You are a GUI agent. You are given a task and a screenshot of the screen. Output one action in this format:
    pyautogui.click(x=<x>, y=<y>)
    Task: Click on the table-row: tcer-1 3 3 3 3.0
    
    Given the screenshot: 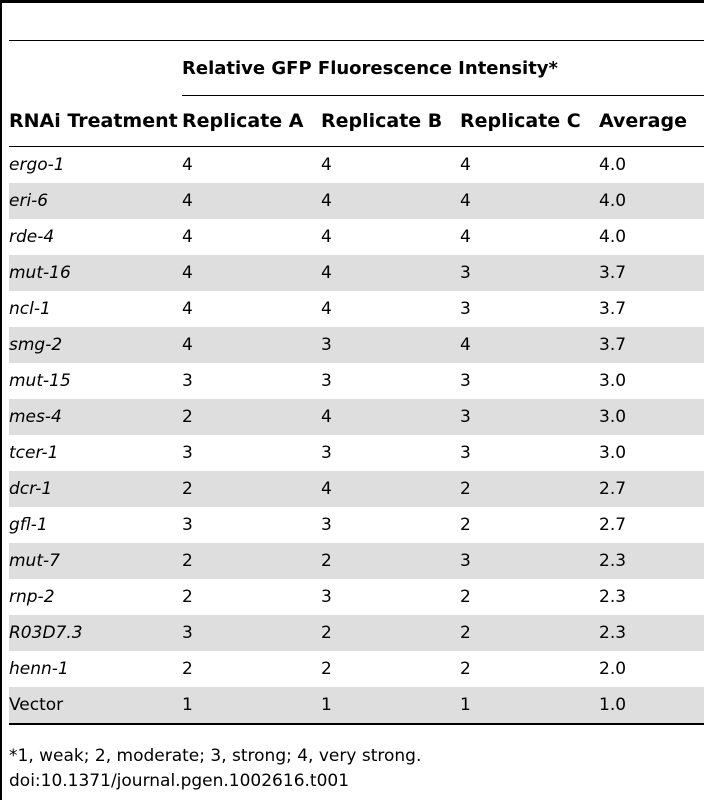 What is the action you would take?
    pyautogui.click(x=356, y=453)
    